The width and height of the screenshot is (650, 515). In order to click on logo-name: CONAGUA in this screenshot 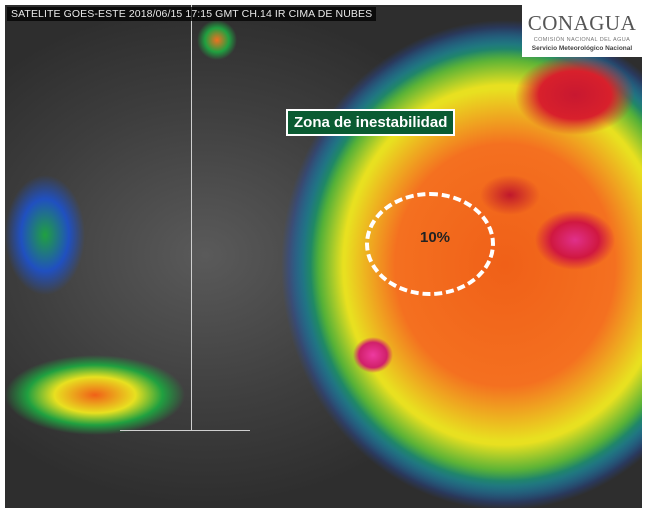, I will do `click(582, 23)`.